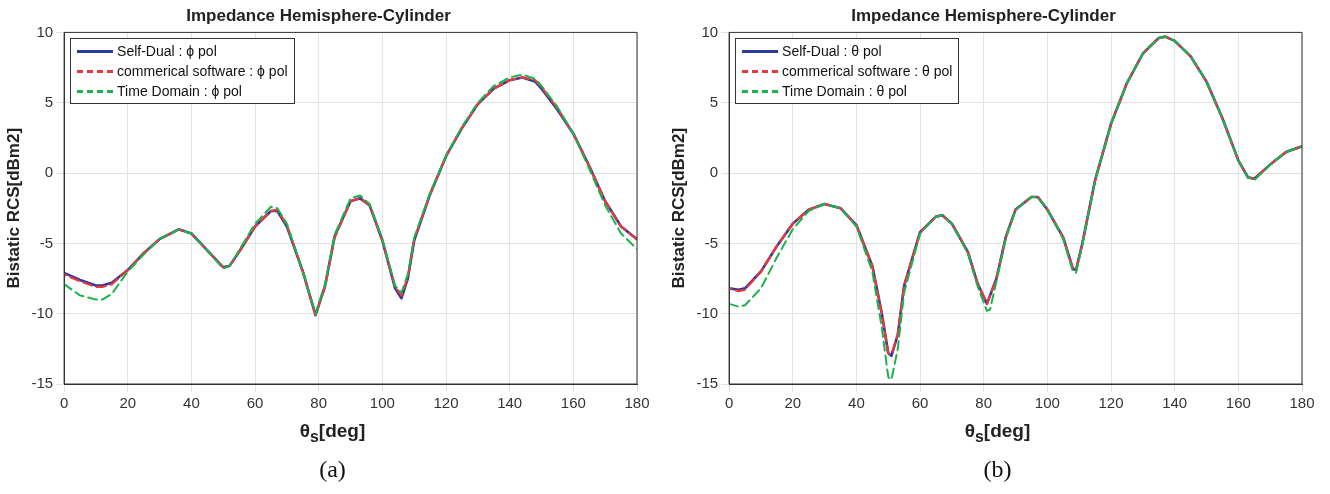 The image size is (1330, 494). Describe the element at coordinates (997, 469) in the screenshot. I see `text: (b)` at that location.